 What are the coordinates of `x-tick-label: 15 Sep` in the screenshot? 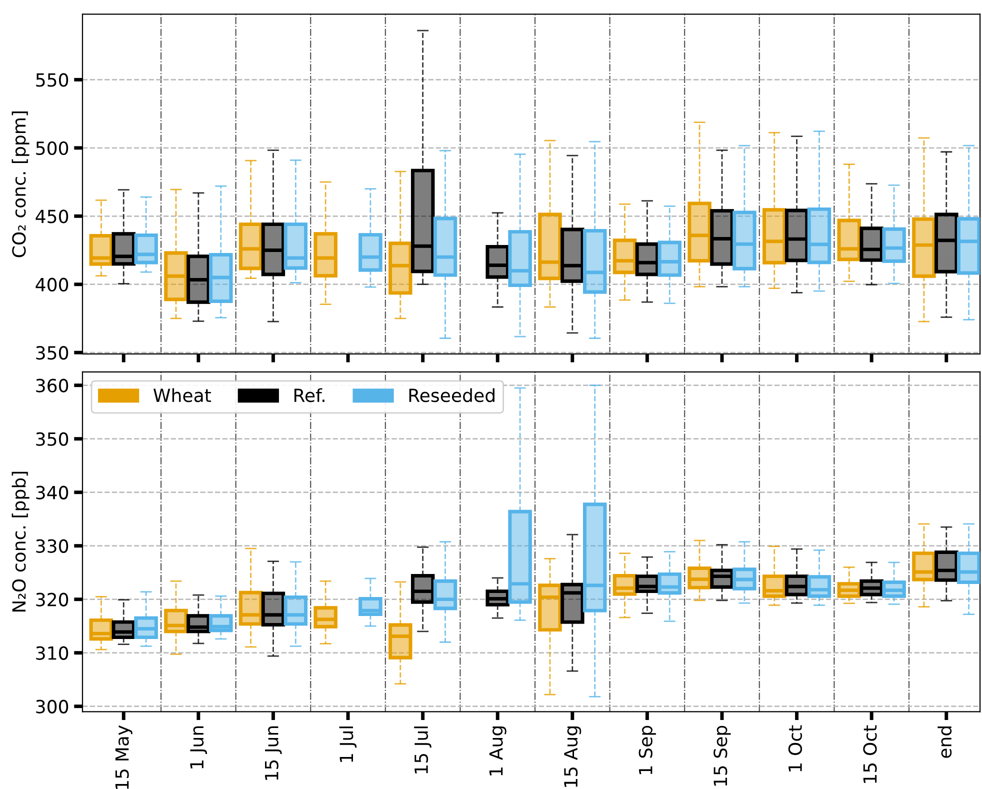 It's located at (722, 756).